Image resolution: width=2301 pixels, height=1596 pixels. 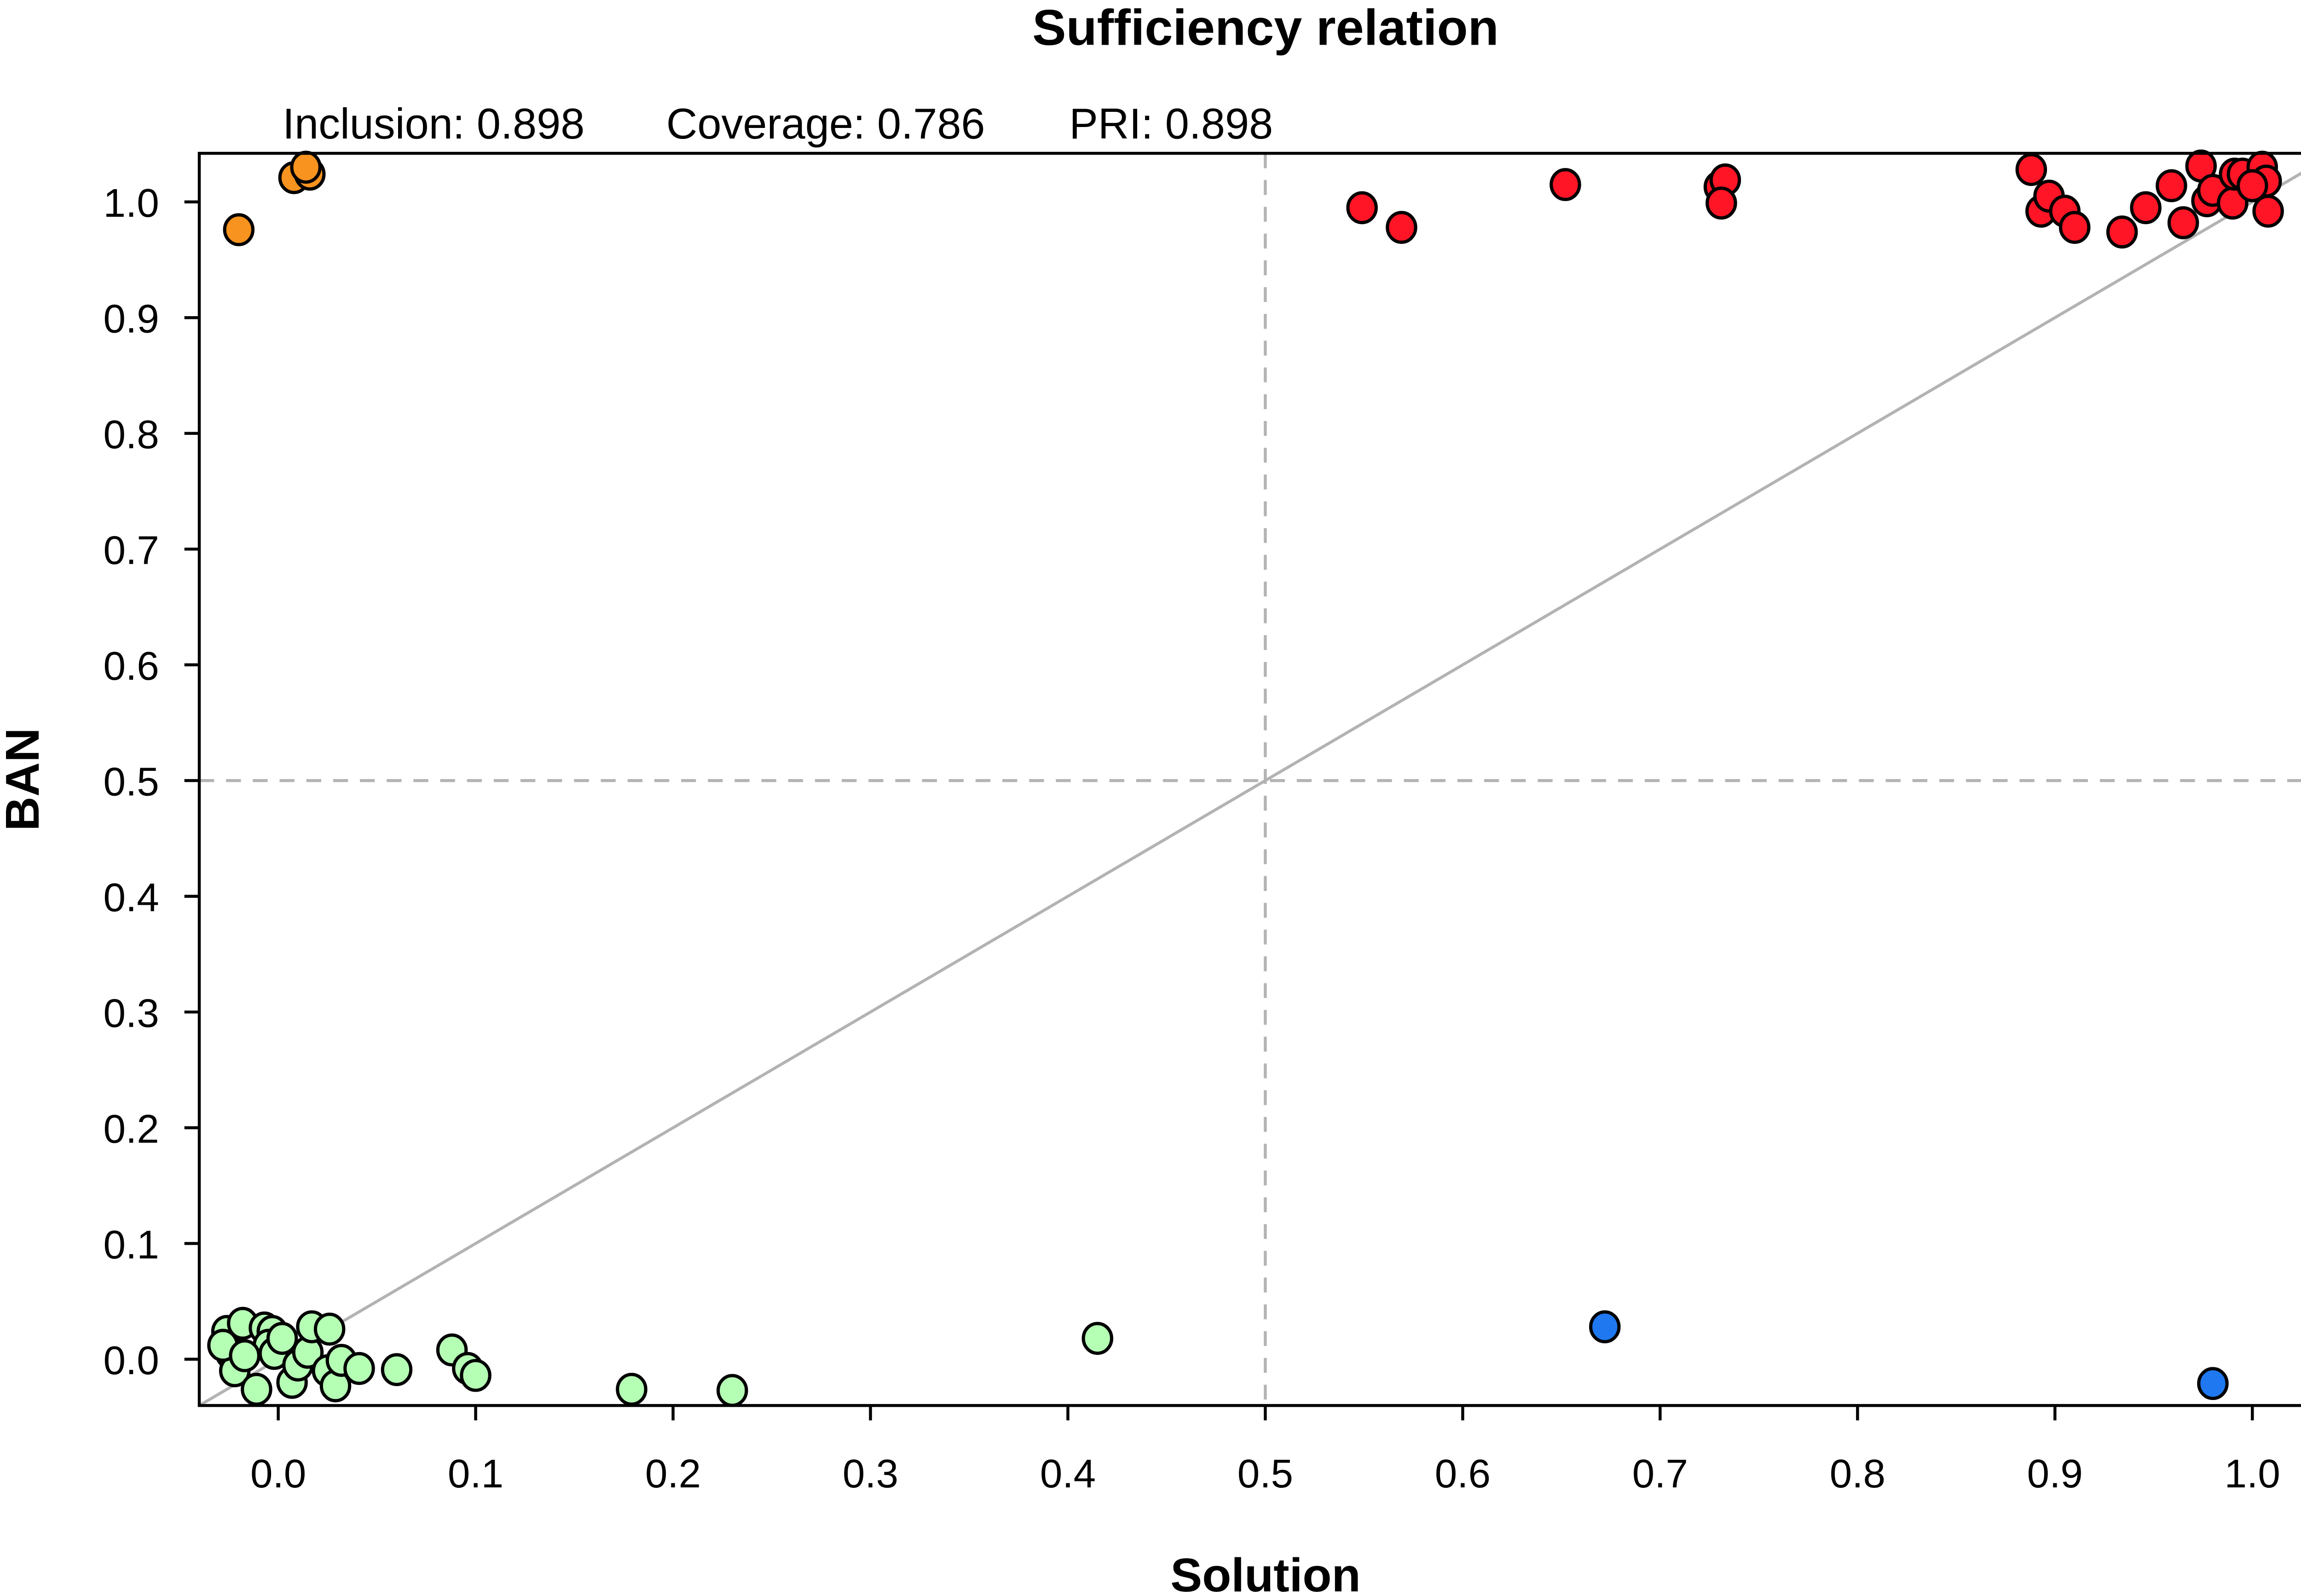 I want to click on y-tick-label: 0.6, so click(x=131, y=666).